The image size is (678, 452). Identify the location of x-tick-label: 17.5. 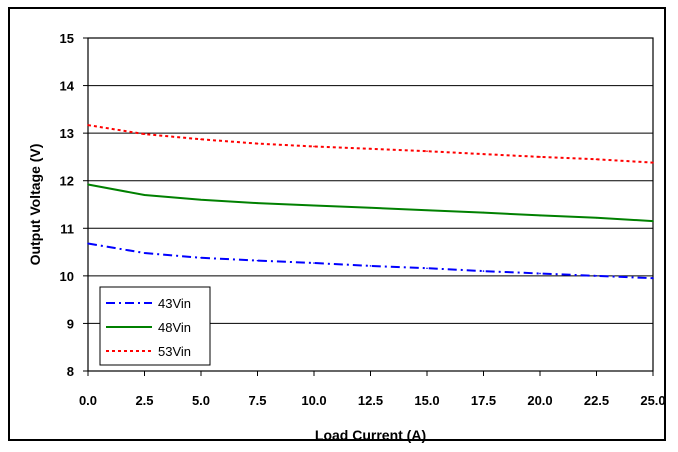
(483, 400).